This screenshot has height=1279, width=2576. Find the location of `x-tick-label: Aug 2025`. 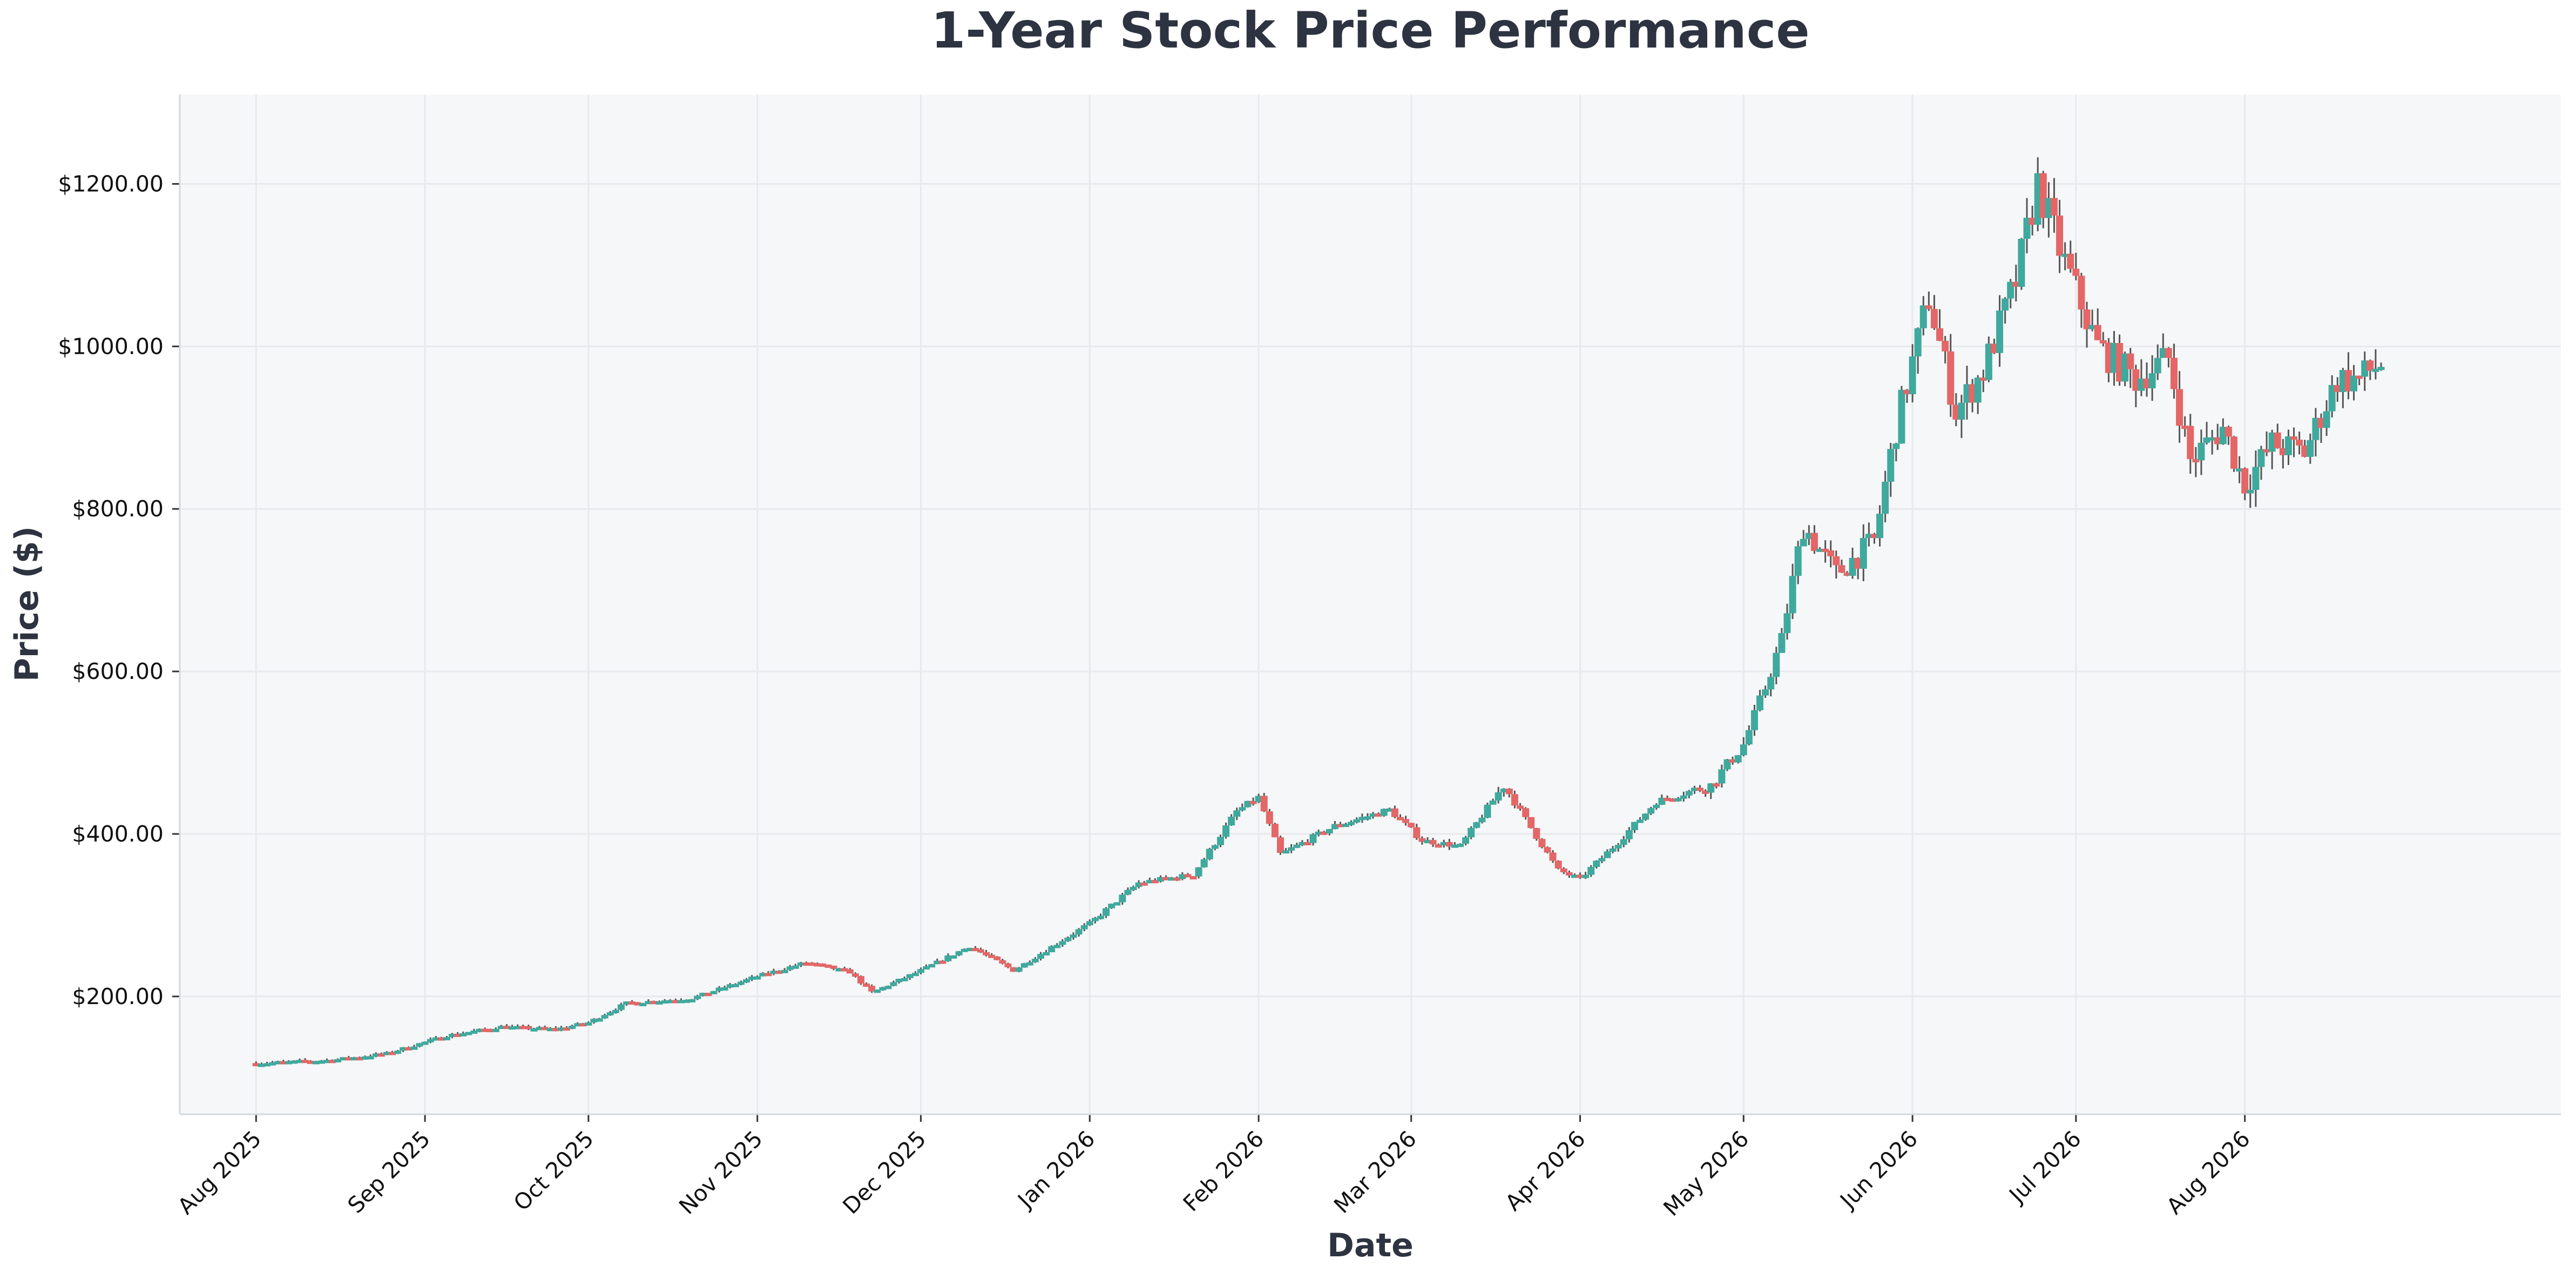

x-tick-label: Aug 2025 is located at coordinates (220, 1173).